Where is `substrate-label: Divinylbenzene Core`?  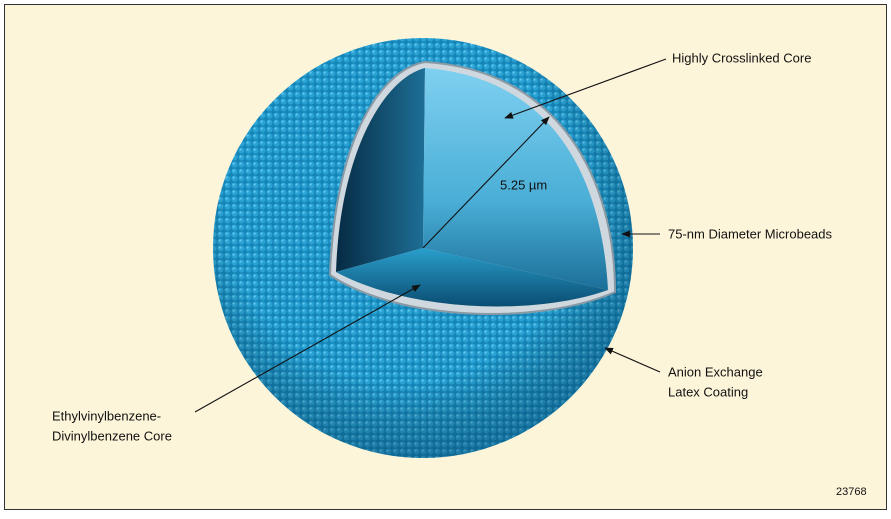 substrate-label: Divinylbenzene Core is located at coordinates (112, 435).